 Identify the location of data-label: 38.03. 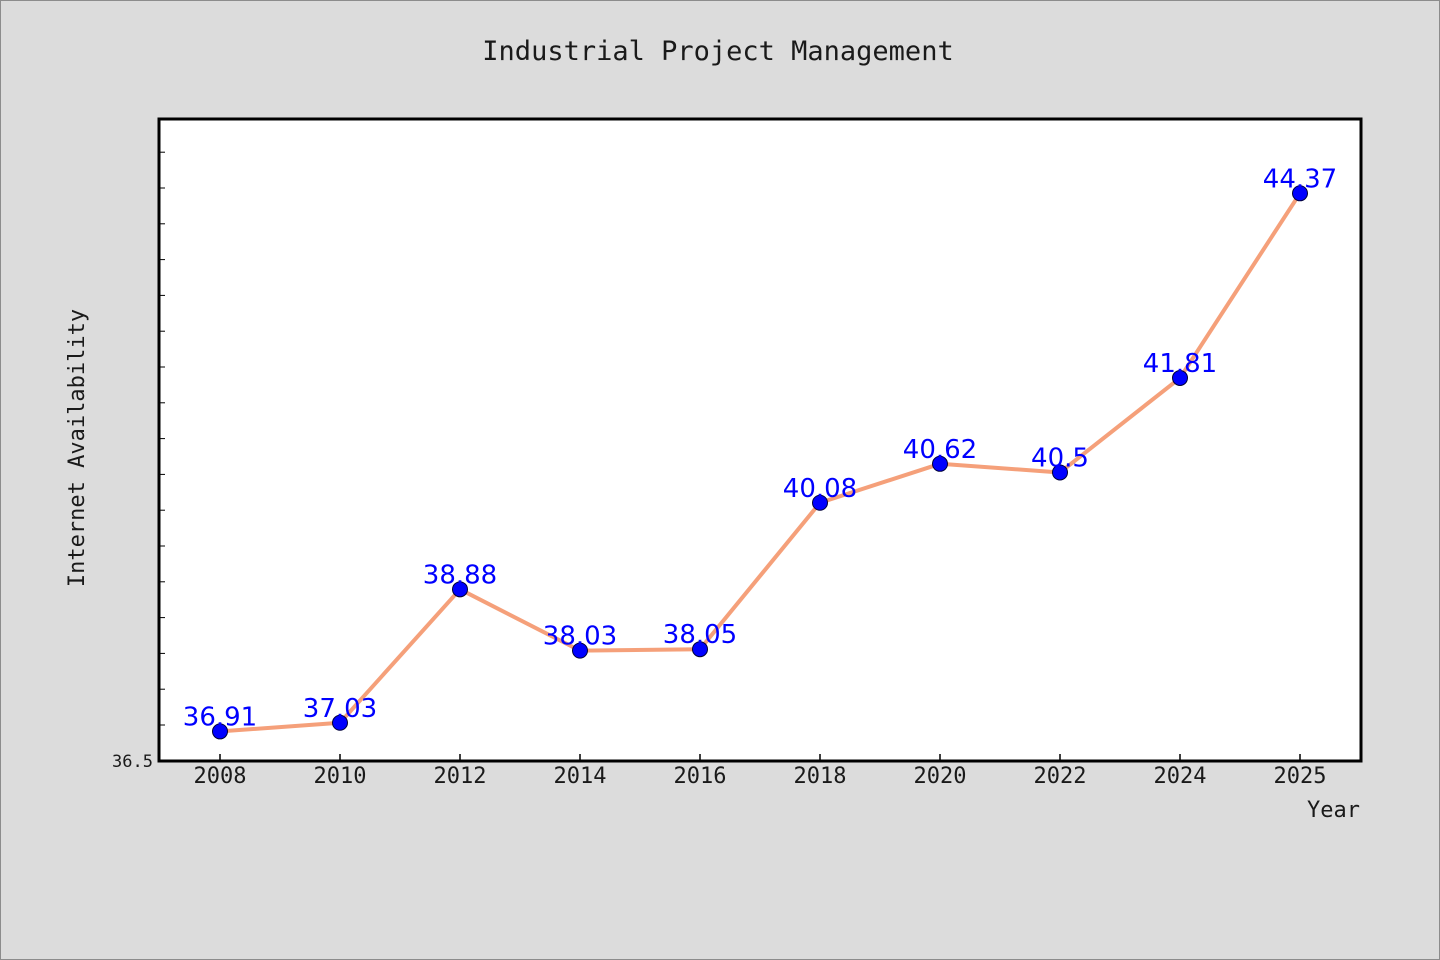
(580, 637).